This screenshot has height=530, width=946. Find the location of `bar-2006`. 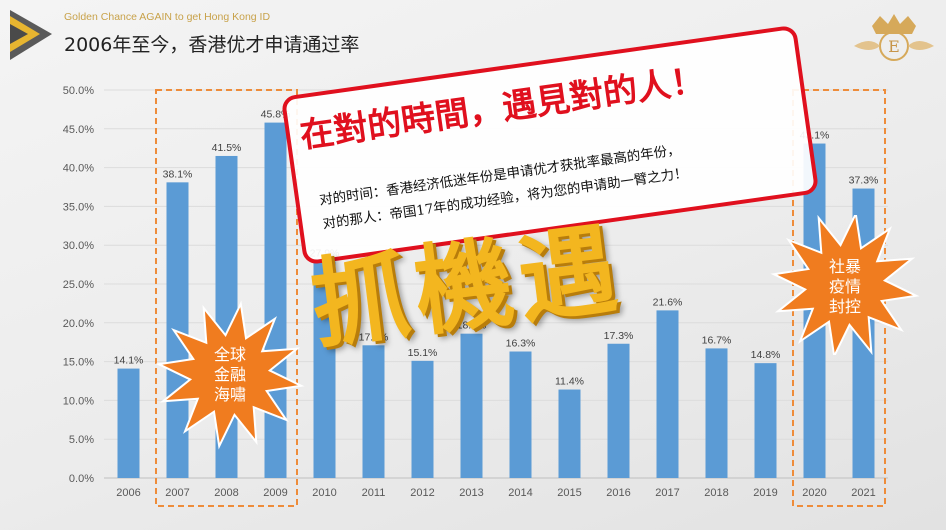

bar-2006 is located at coordinates (128, 423).